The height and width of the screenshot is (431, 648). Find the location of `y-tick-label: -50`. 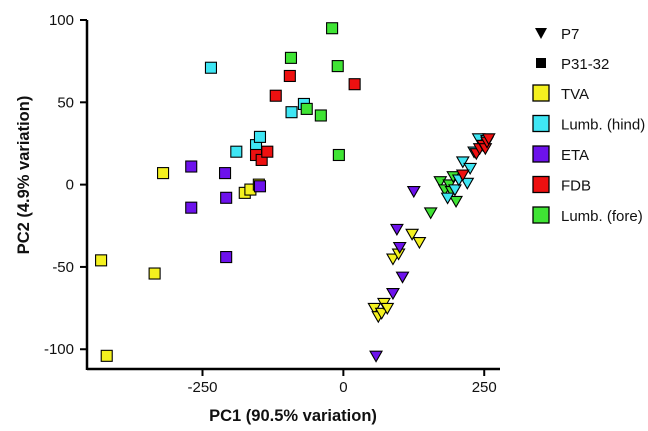

y-tick-label: -50 is located at coordinates (63, 267).